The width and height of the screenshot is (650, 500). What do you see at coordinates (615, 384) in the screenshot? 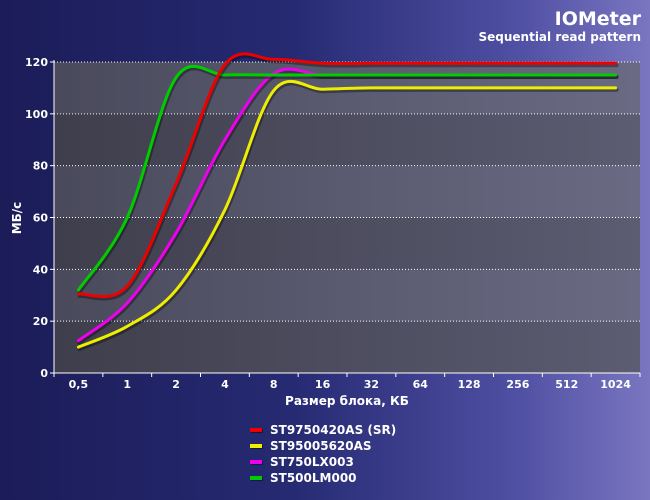
I see `x-tick-label: 1024` at bounding box center [615, 384].